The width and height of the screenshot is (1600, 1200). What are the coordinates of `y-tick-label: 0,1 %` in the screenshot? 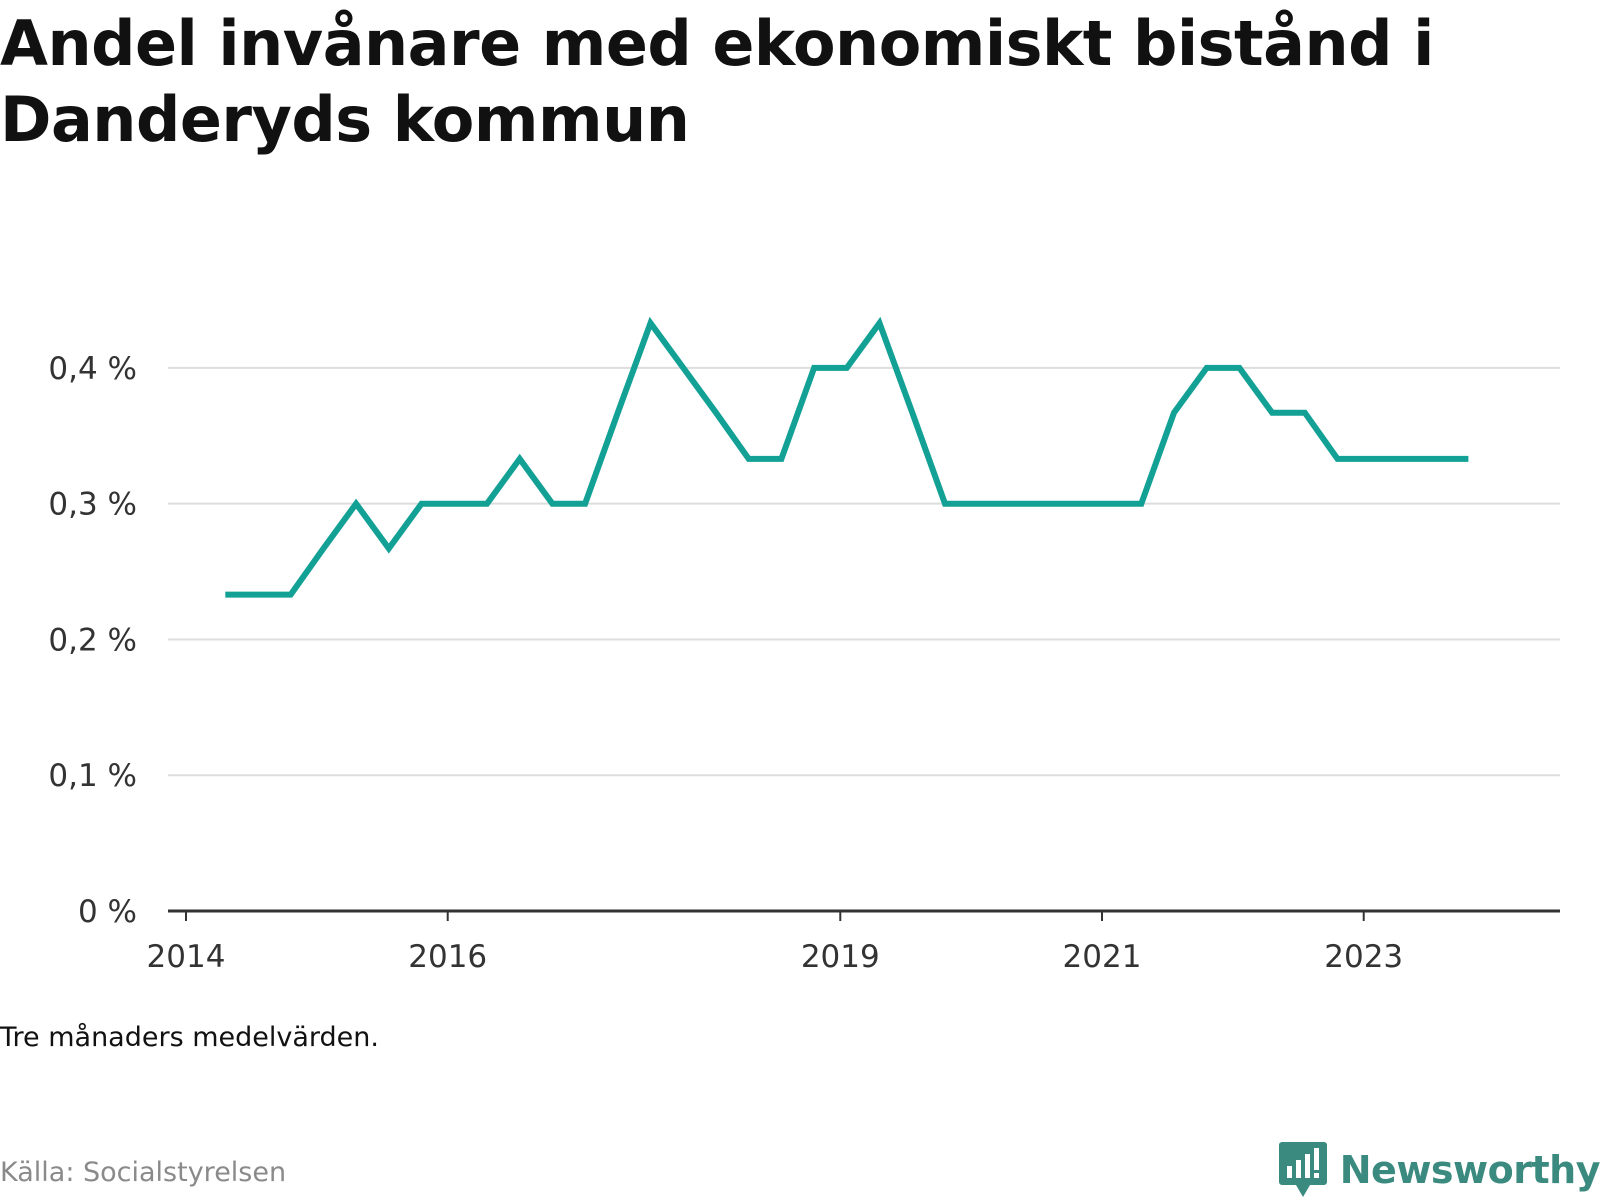 It's located at (92, 776).